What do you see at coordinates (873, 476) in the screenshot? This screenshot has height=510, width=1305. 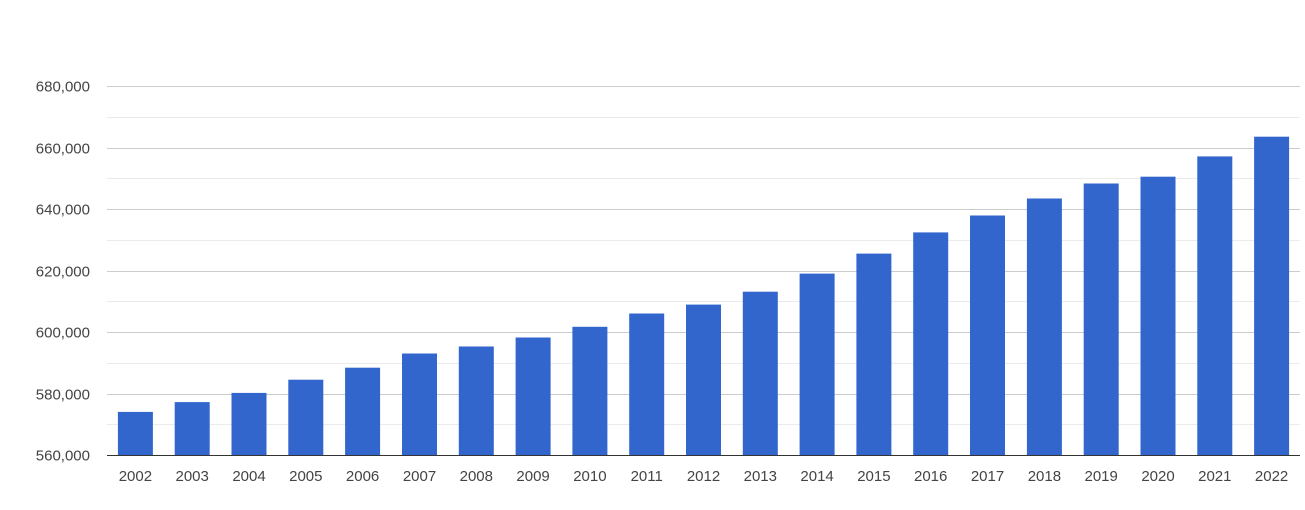 I see `x-tick-label: 2015` at bounding box center [873, 476].